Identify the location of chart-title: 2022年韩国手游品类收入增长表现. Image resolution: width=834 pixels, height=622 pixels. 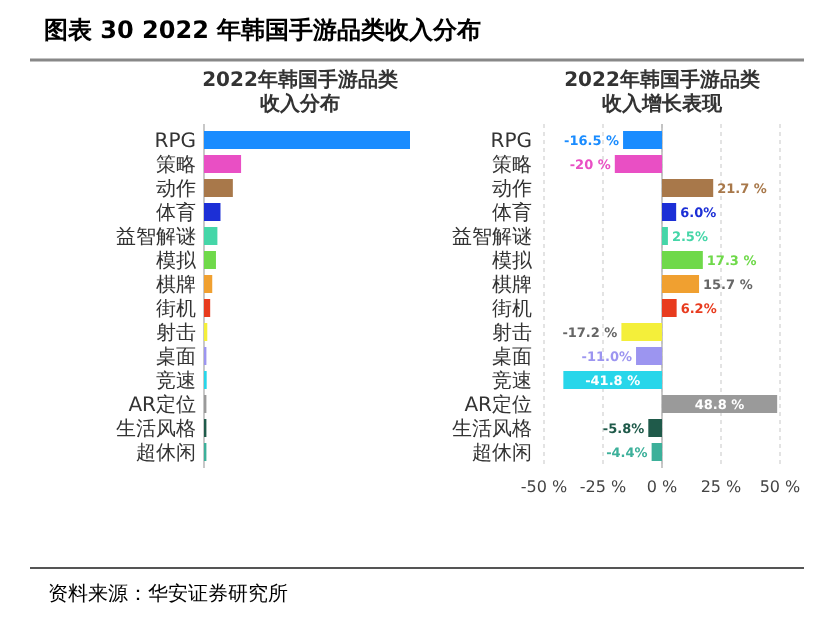
(662, 92).